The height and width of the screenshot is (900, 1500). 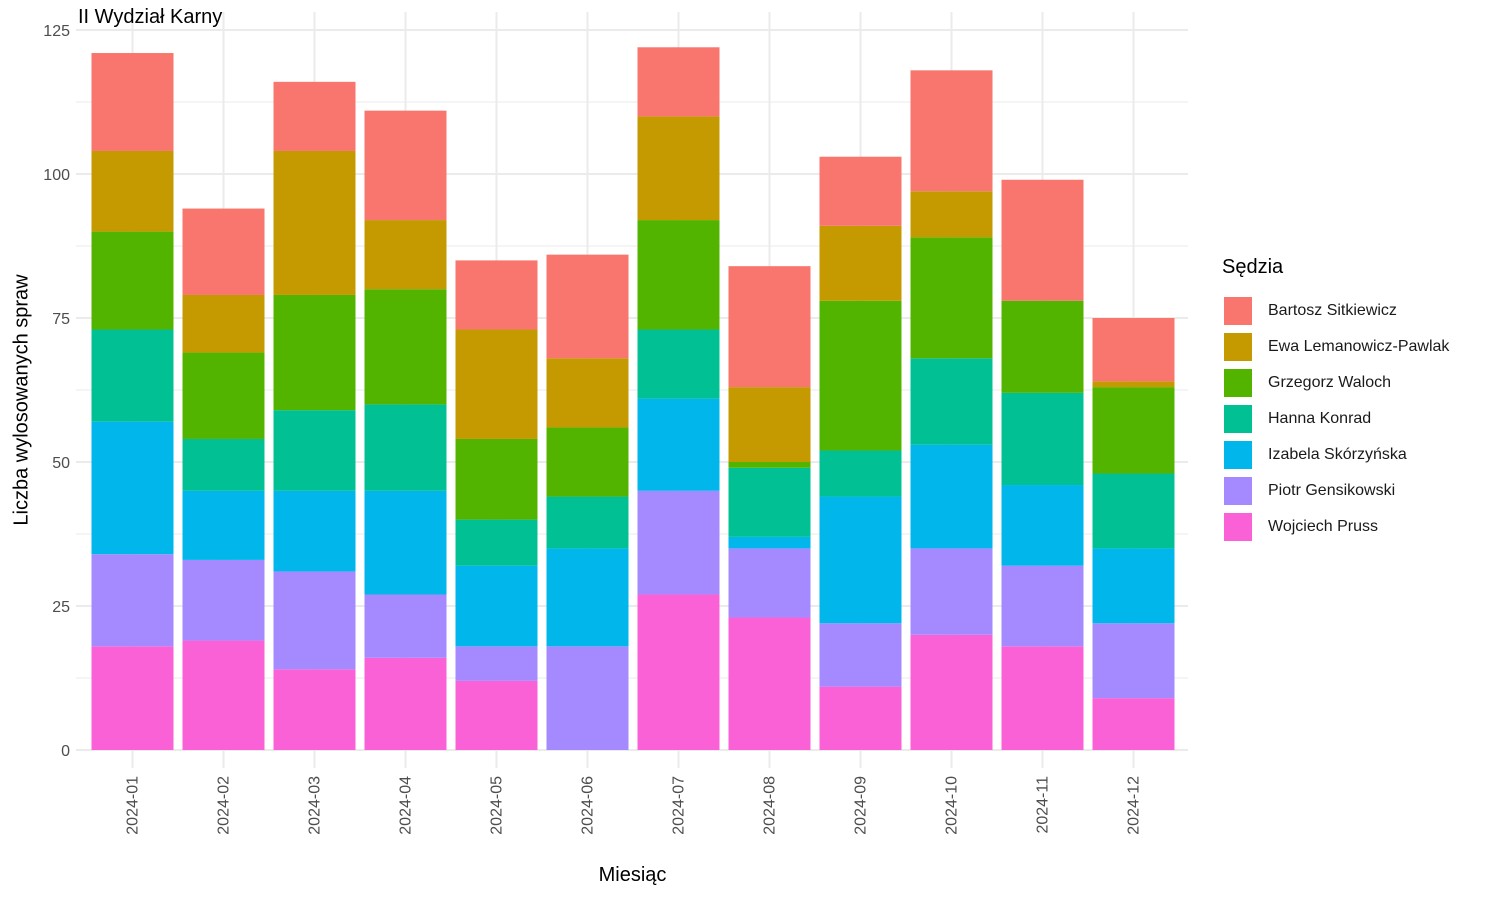 I want to click on y-tick-label: 50, so click(x=61, y=463).